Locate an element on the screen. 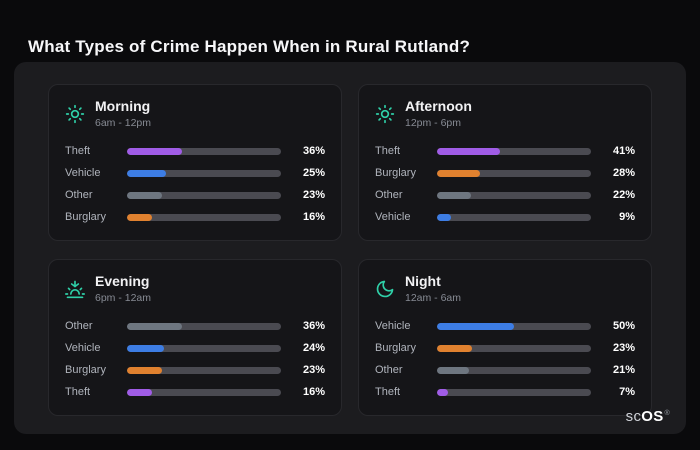  bar-percent: 9% is located at coordinates (627, 217).